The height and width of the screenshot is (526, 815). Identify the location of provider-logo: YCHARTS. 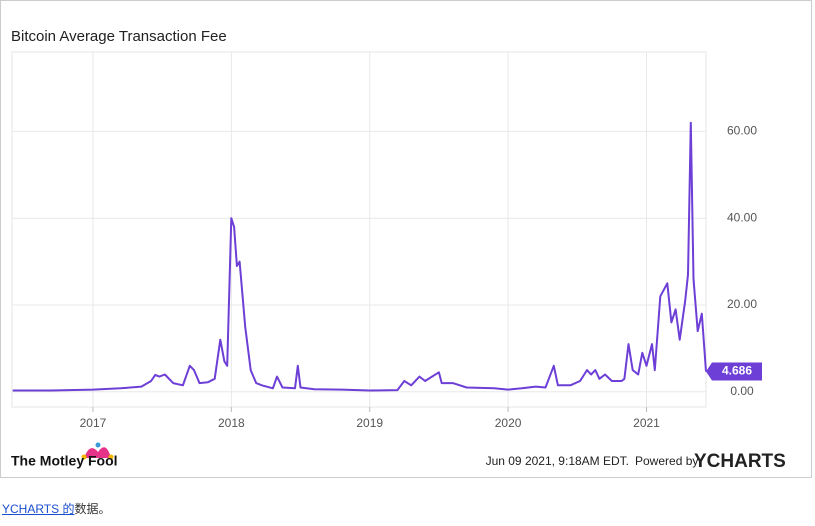
(740, 461).